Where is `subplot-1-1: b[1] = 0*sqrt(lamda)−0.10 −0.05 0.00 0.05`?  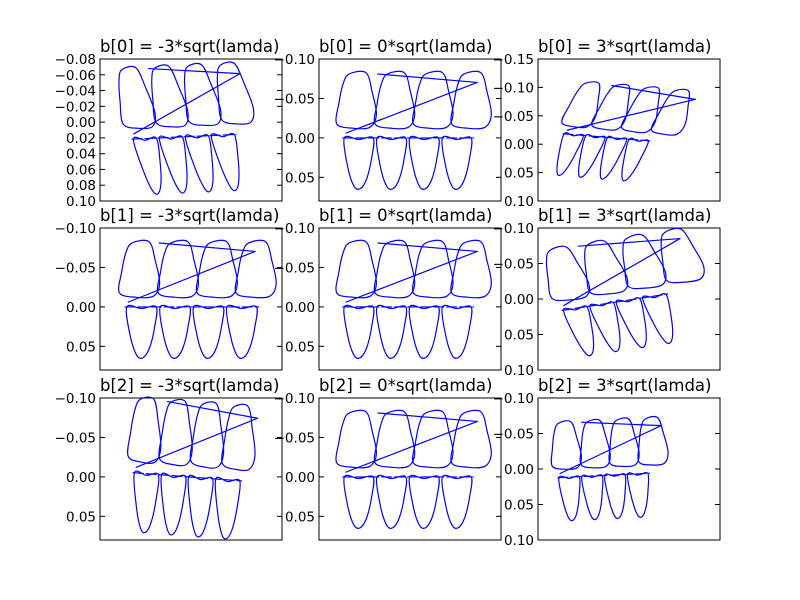 subplot-1-1: b[1] = 0*sqrt(lamda)−0.10 −0.05 0.00 0.05 is located at coordinates (388, 288).